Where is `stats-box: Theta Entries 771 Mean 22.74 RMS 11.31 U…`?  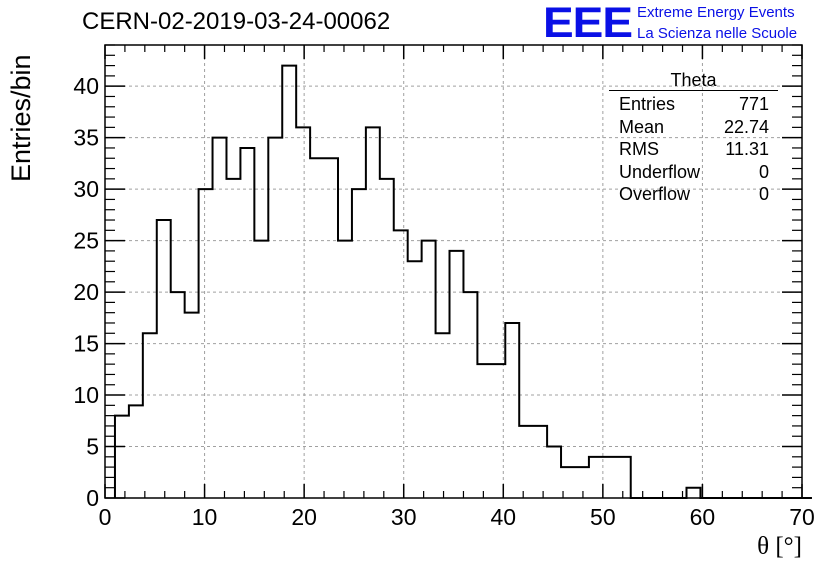 stats-box: Theta Entries 771 Mean 22.74 RMS 11.31 U… is located at coordinates (693, 138).